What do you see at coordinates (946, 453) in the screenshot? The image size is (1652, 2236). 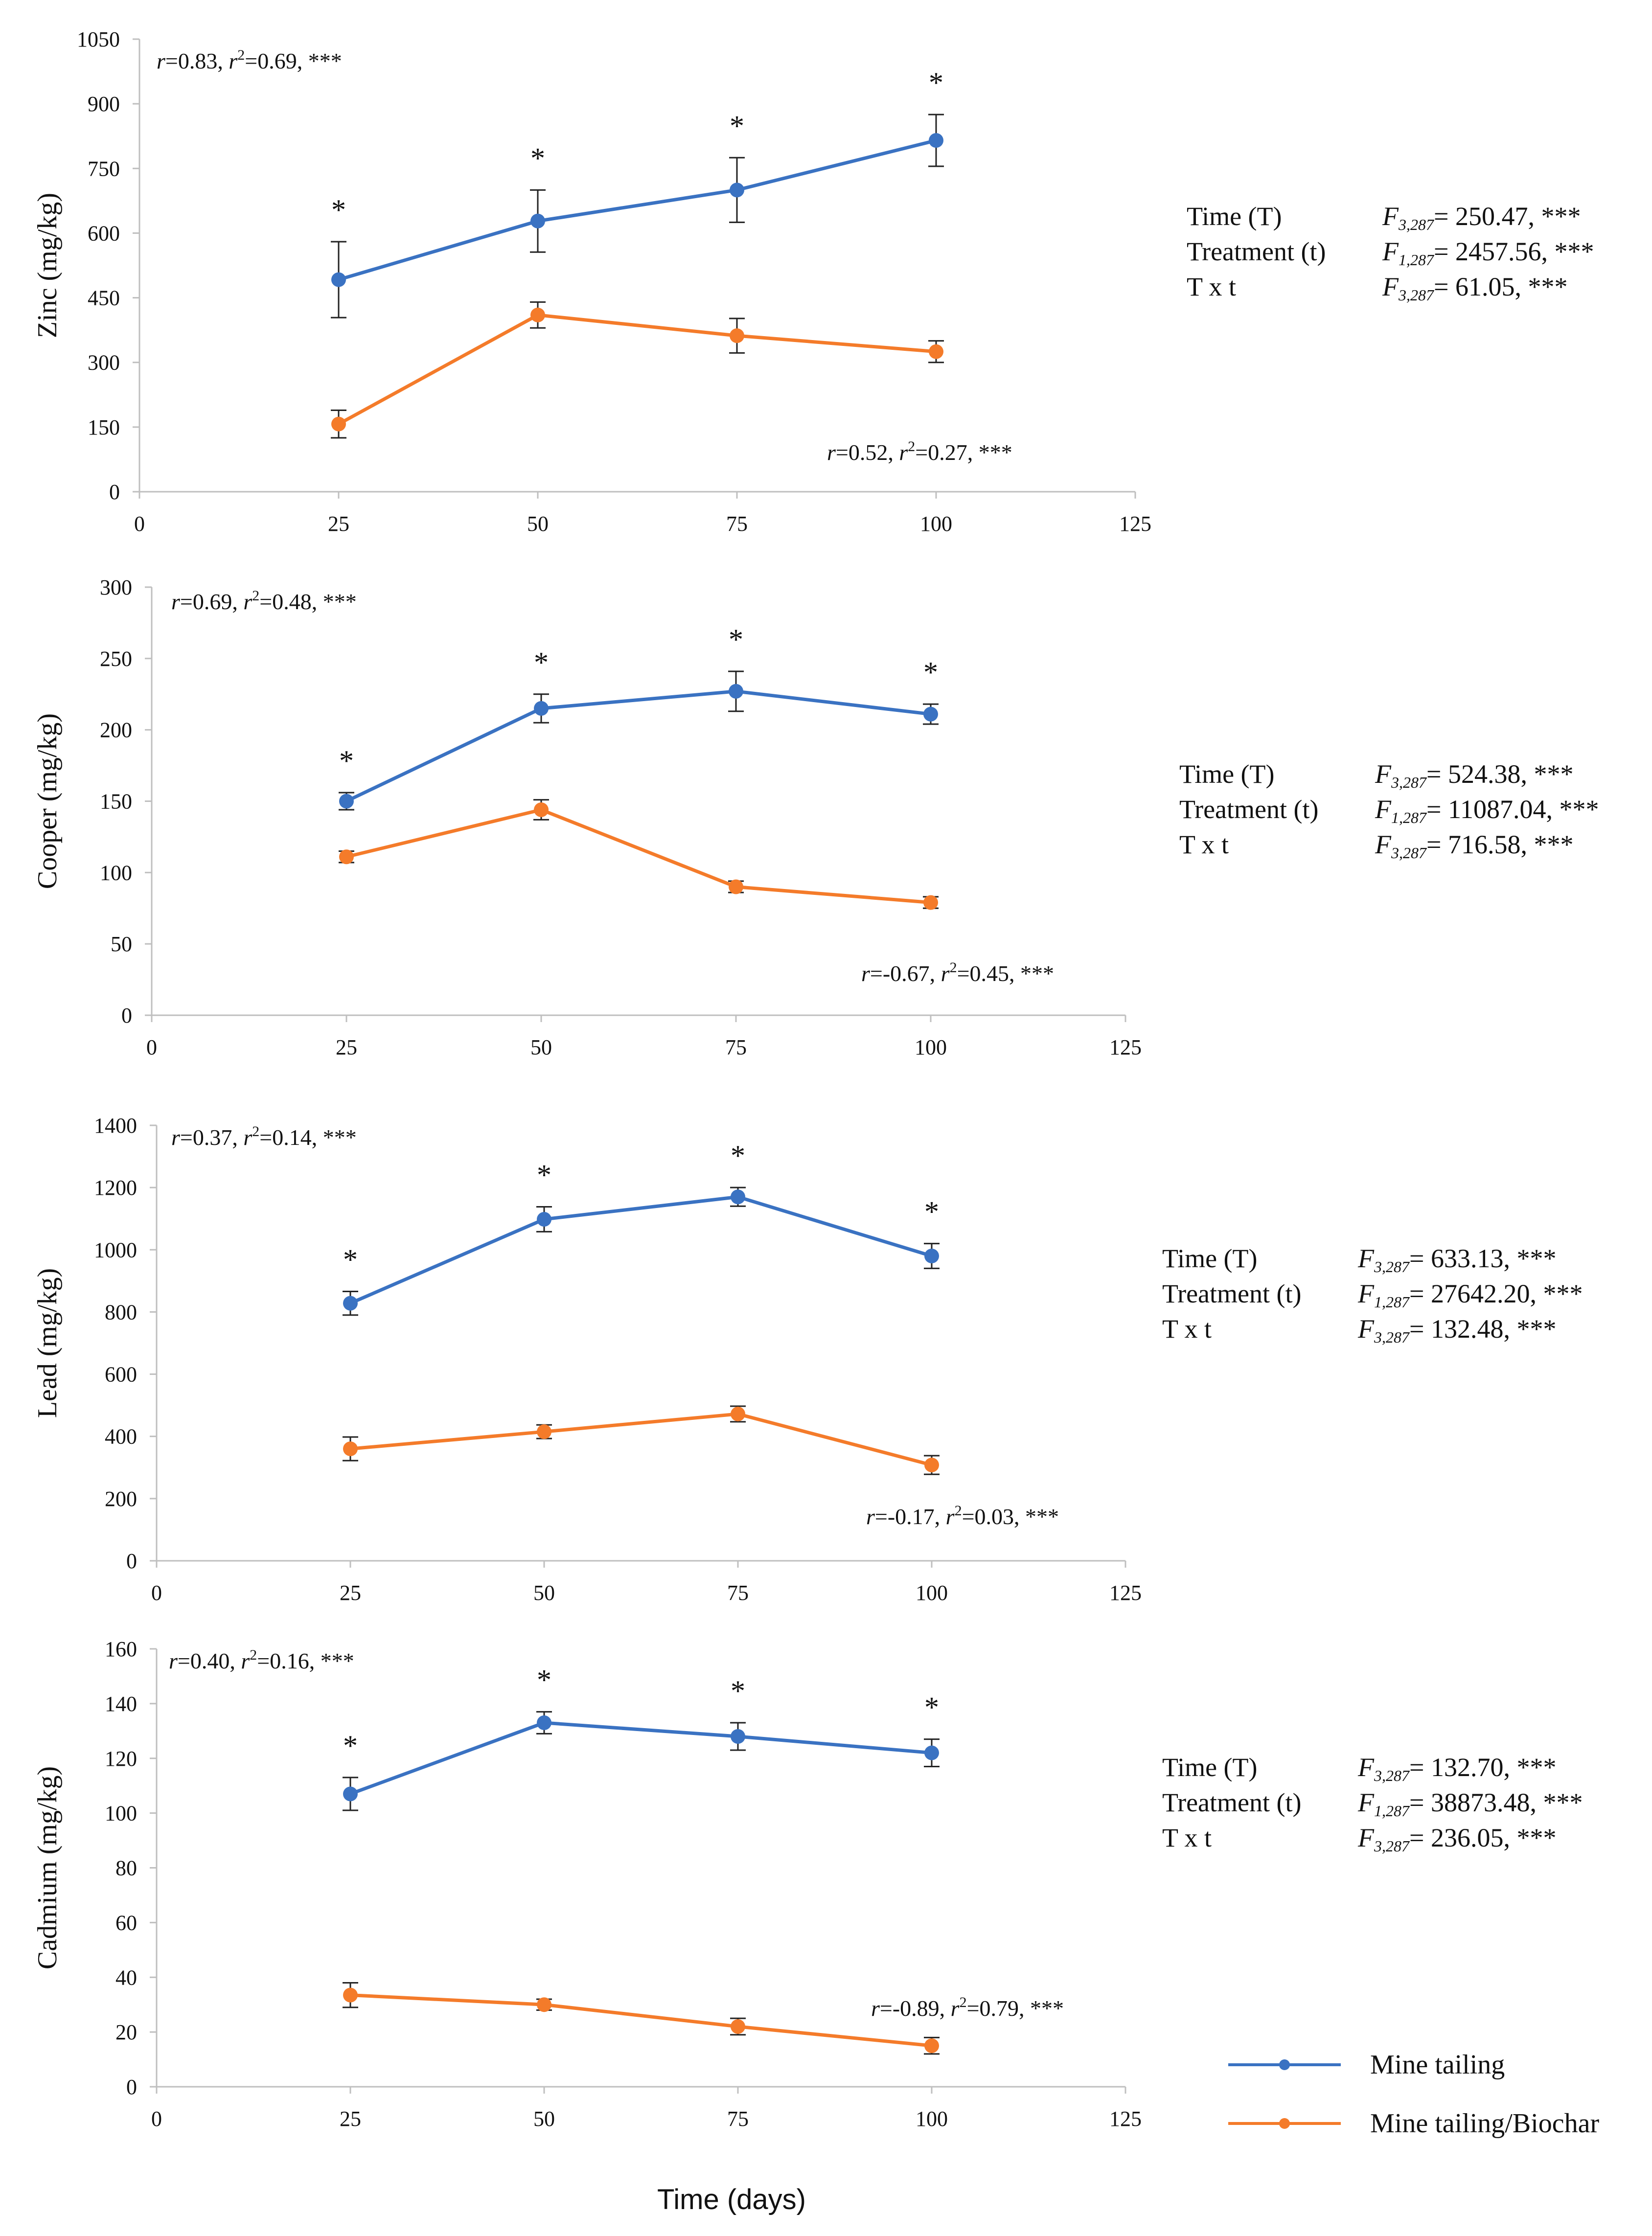 I see `correlation-mine-tailing-biochar-part: =0.27,` at bounding box center [946, 453].